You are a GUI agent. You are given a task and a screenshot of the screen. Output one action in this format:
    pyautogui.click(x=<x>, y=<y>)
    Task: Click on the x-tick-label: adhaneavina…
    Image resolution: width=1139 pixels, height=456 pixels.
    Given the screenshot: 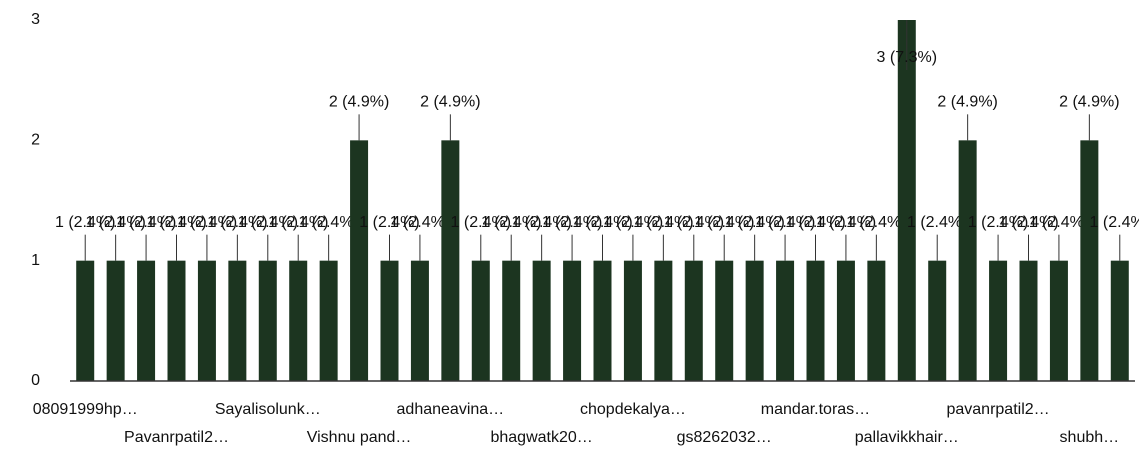 What is the action you would take?
    pyautogui.click(x=451, y=409)
    